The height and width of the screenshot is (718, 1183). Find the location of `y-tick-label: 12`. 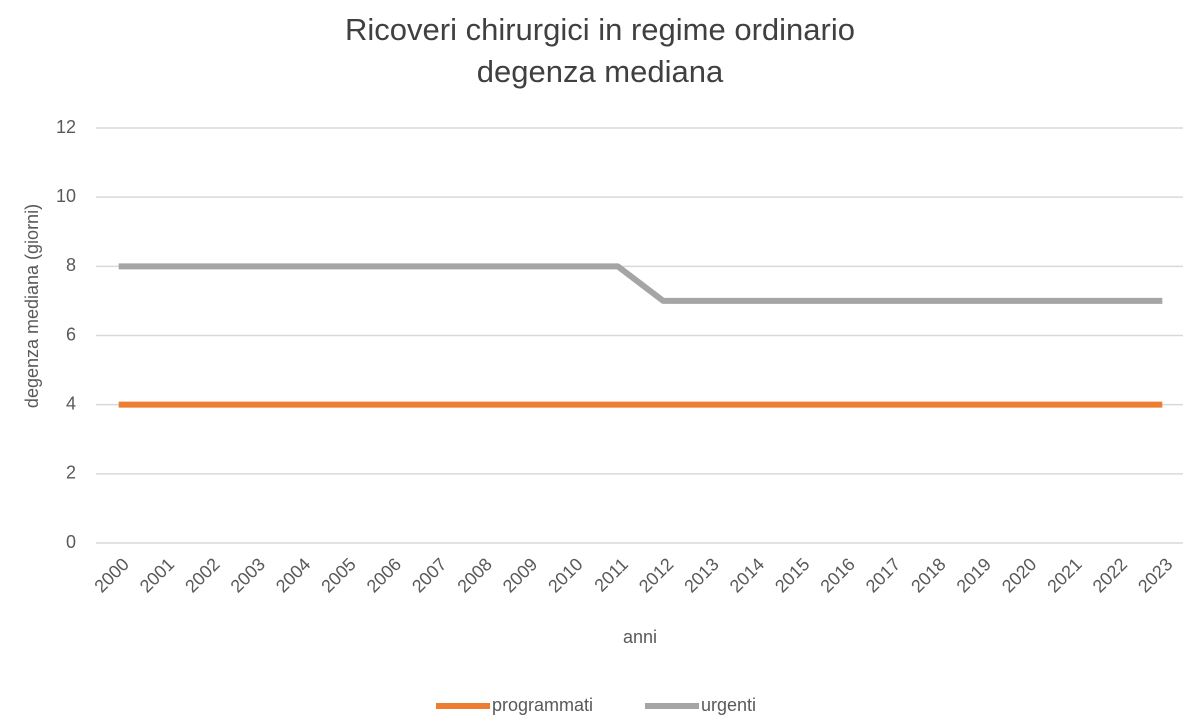

y-tick-label: 12 is located at coordinates (66, 127).